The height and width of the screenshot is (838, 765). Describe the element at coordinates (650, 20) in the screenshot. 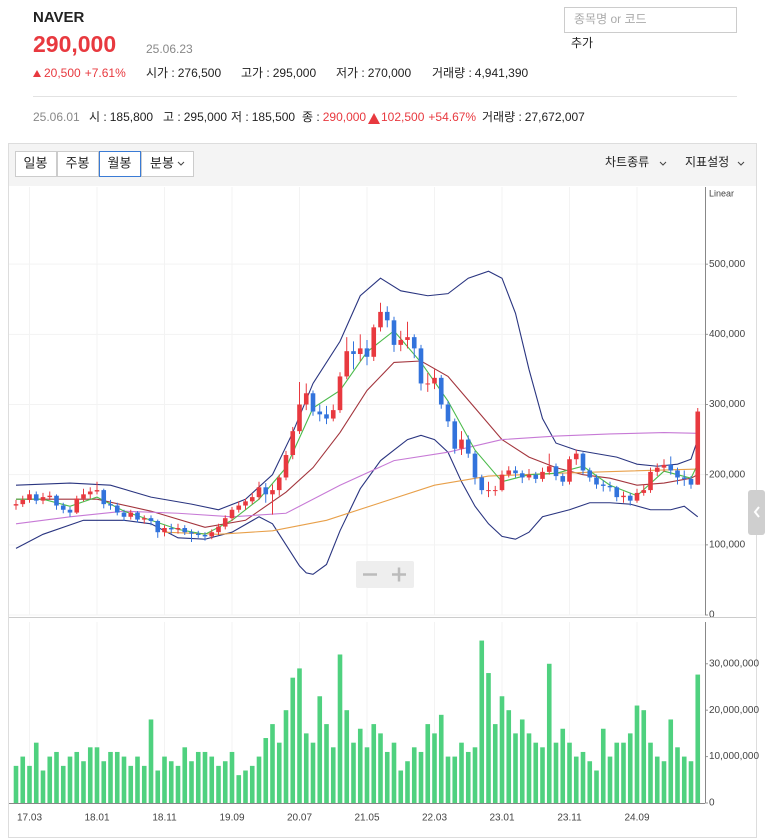

I see `search-box` at that location.